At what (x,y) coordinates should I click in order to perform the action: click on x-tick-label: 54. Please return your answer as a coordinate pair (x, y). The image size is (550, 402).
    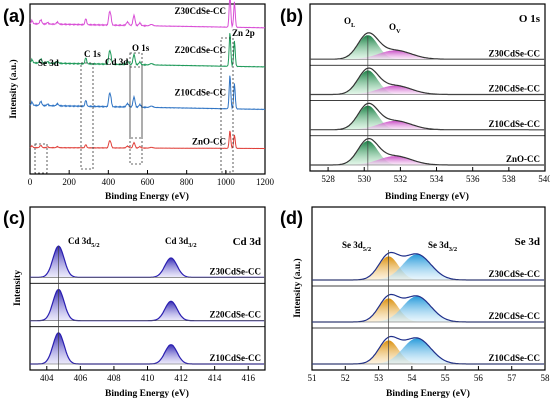
    Looking at the image, I should click on (412, 378).